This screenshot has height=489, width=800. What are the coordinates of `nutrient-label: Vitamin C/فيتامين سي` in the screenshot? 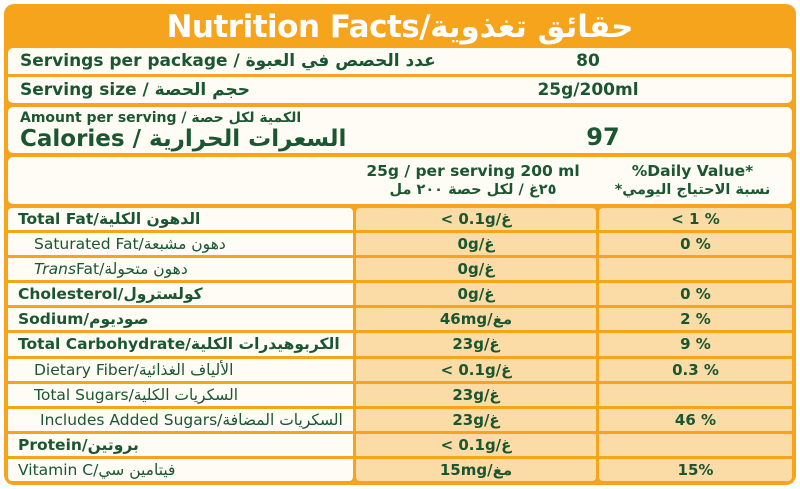 It's located at (180, 469).